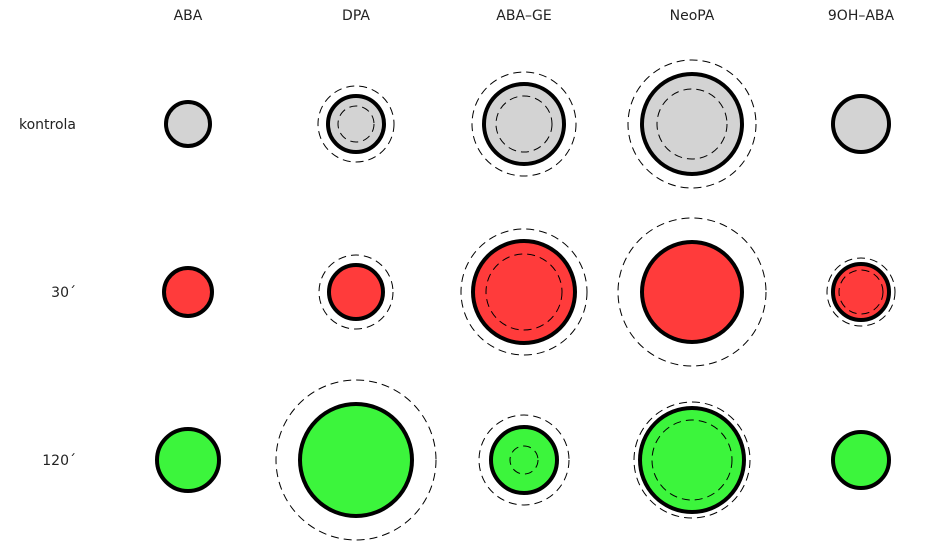  What do you see at coordinates (356, 16) in the screenshot?
I see `column-label: DPA` at bounding box center [356, 16].